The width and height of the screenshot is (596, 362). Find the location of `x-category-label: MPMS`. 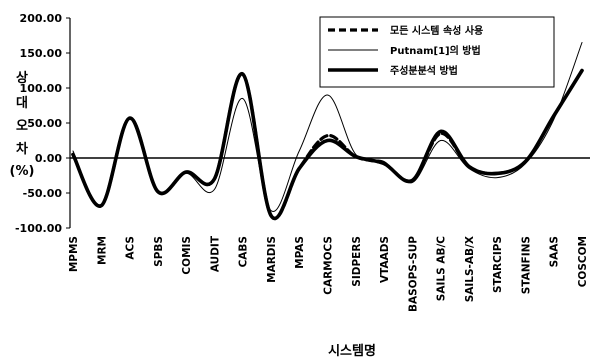

x-category-label: MPMS is located at coordinates (74, 254).